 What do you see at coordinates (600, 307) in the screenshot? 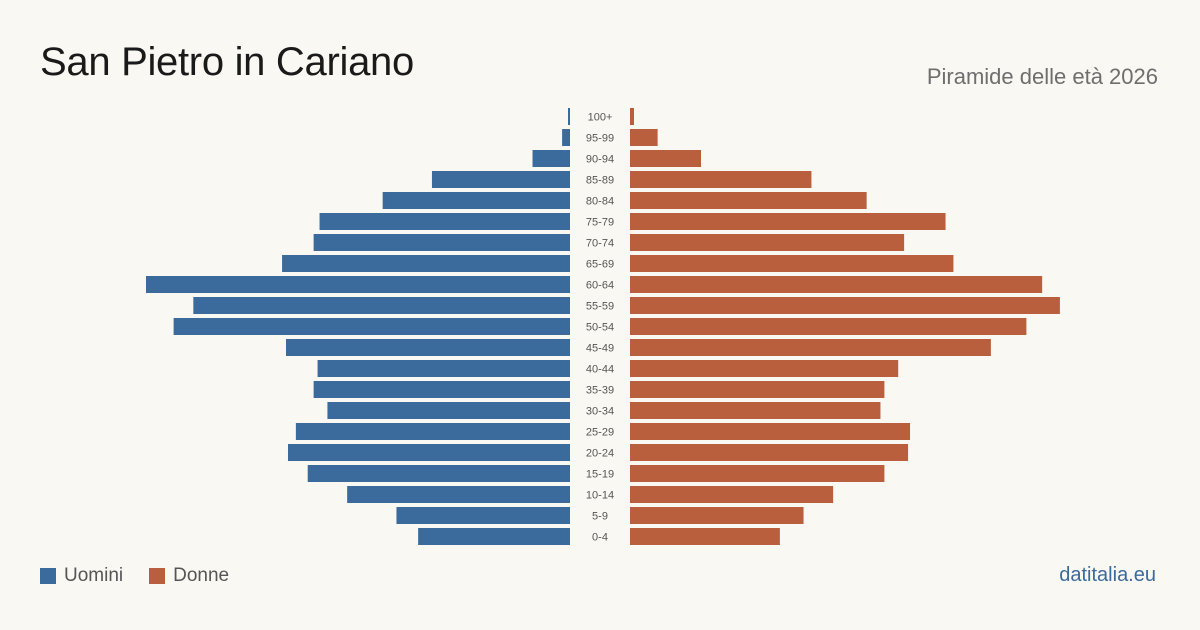
I see `age-label-55-59: 55-59` at bounding box center [600, 307].